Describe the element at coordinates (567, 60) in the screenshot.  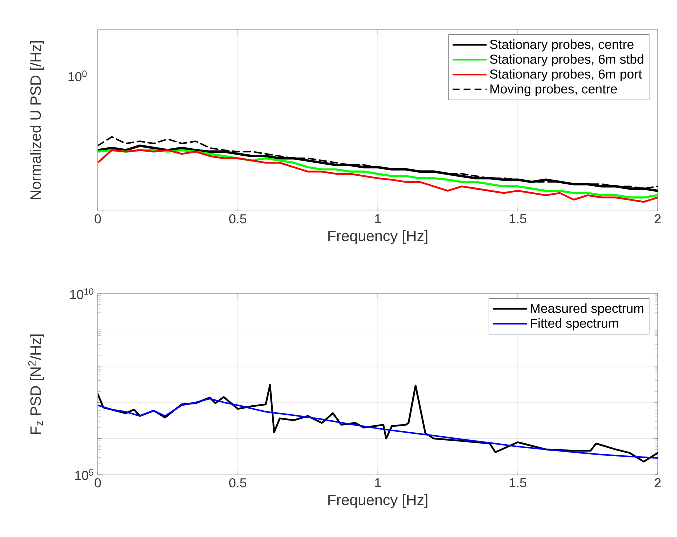
I see `legend-label: Stationary probes, 6m stbd` at that location.